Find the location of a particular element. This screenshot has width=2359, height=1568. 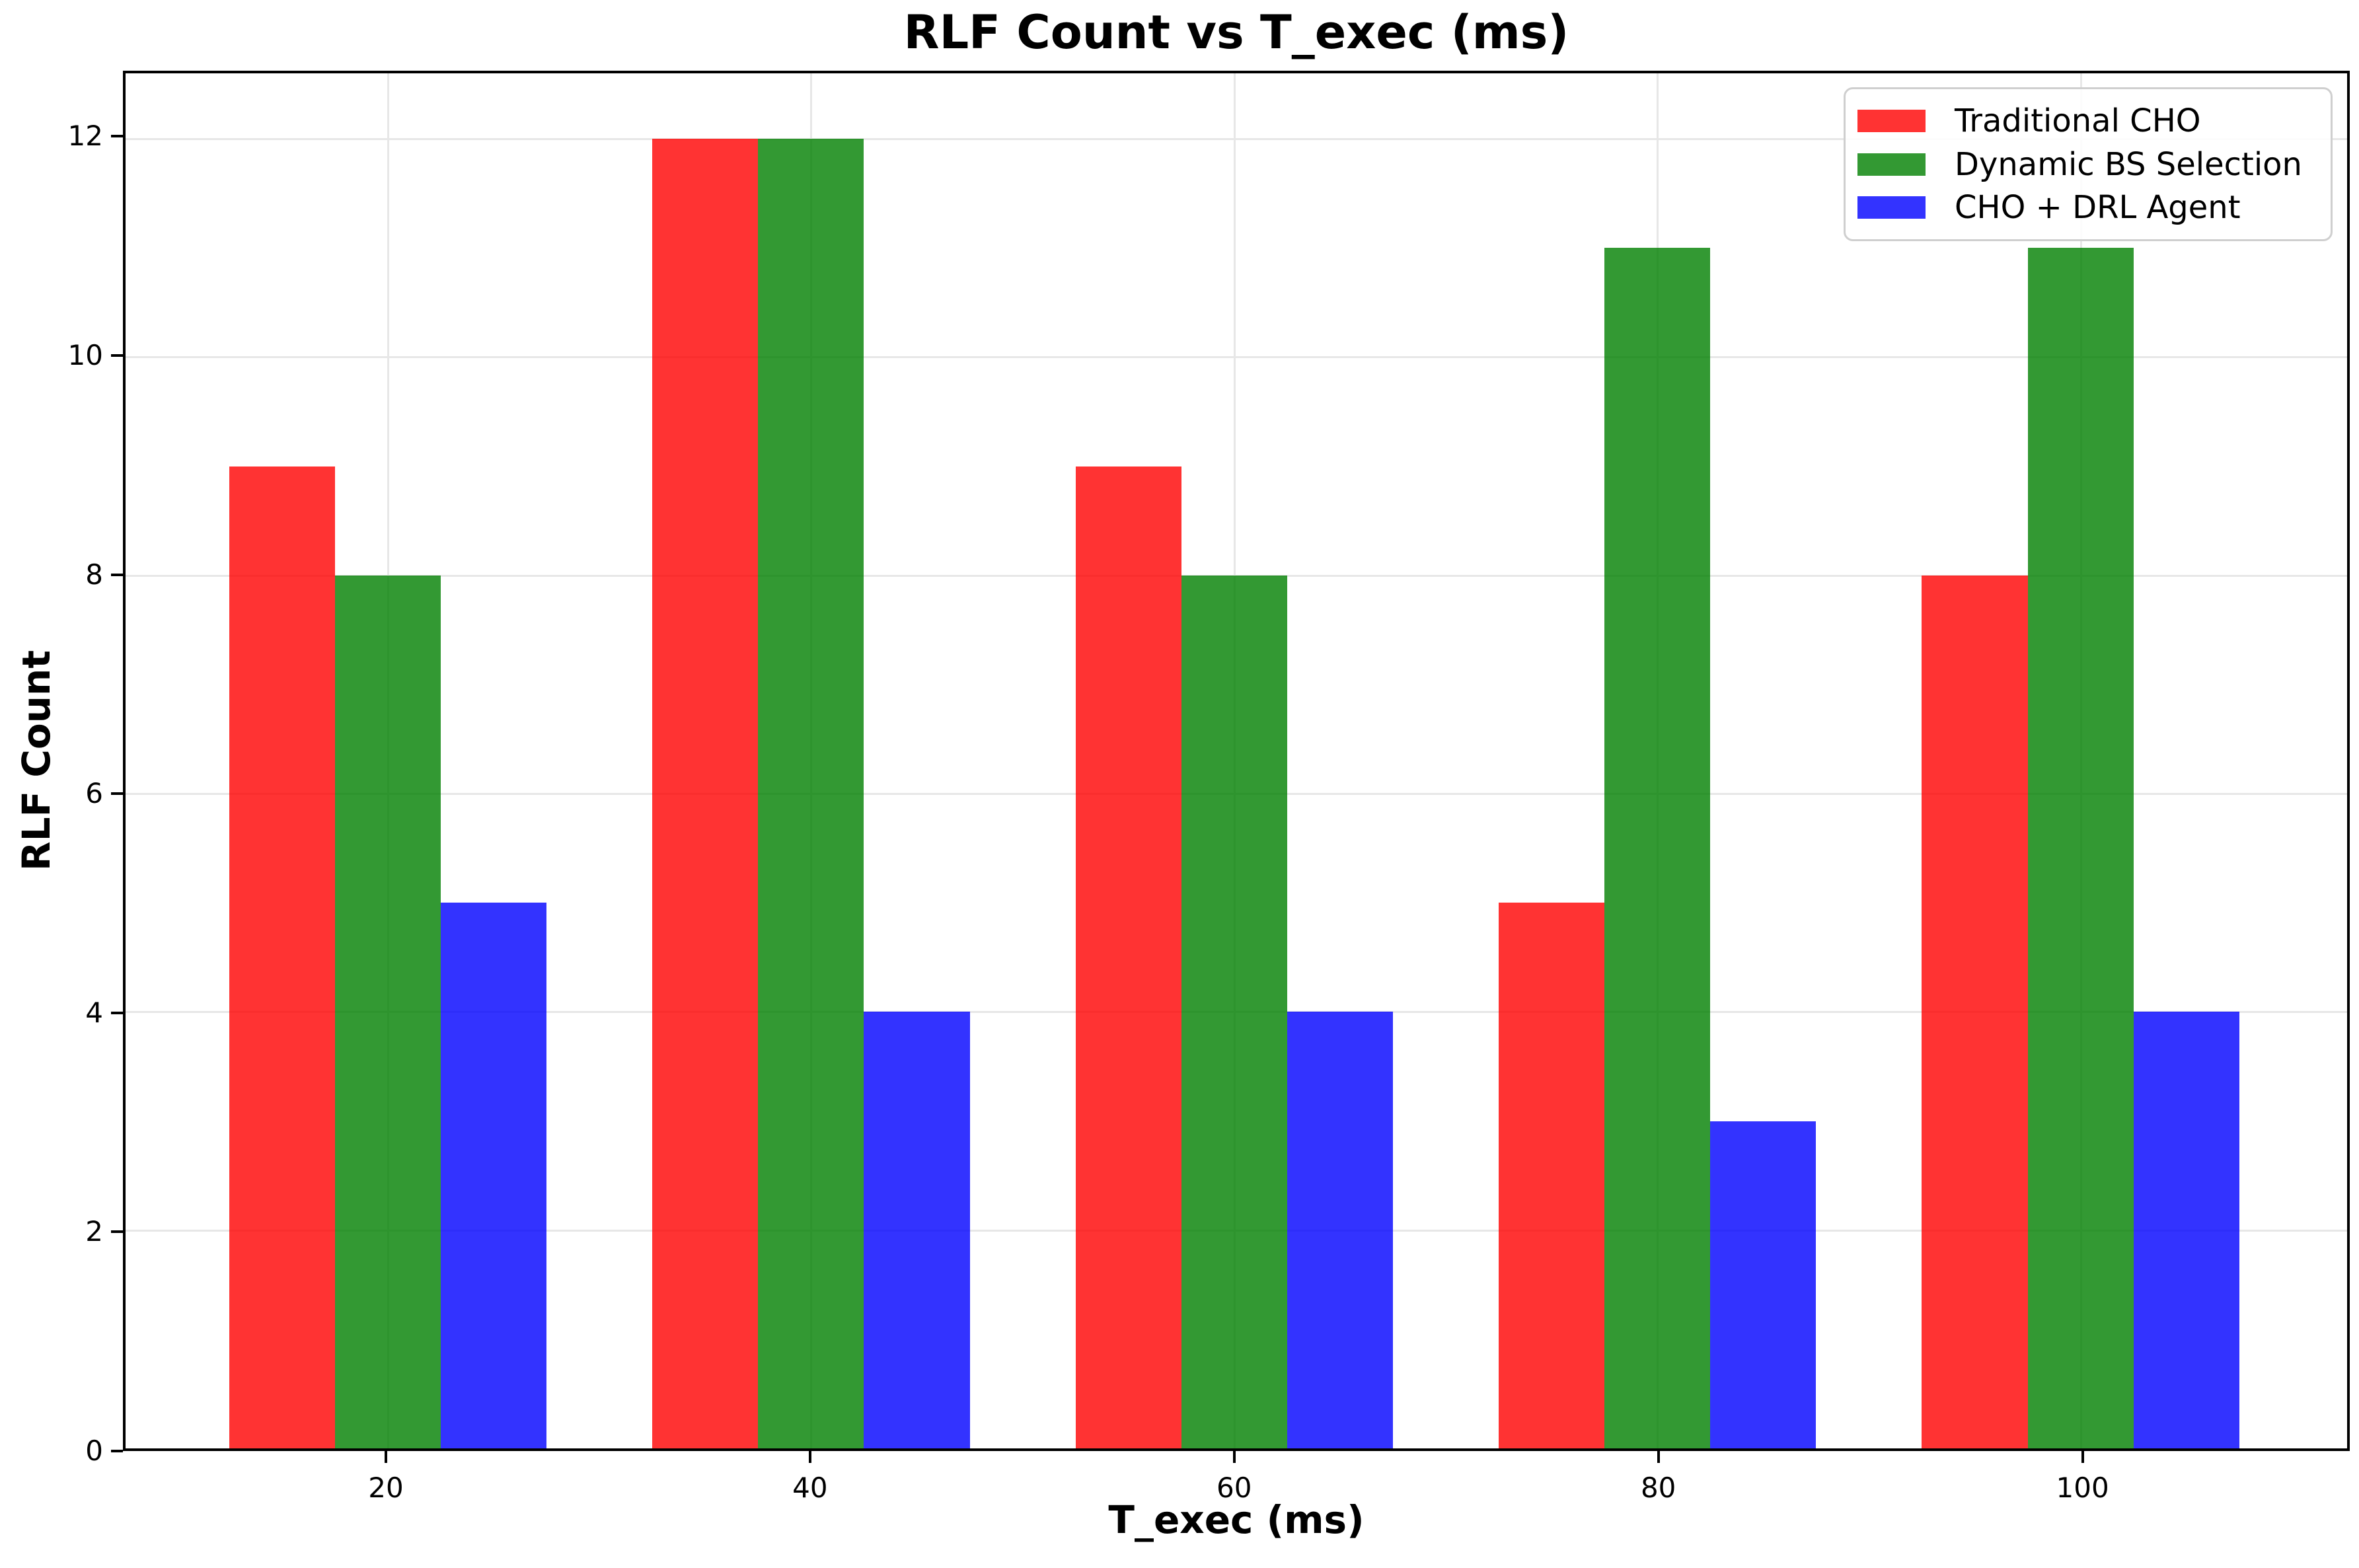

legend-item: Traditional CHO is located at coordinates (2090, 121).